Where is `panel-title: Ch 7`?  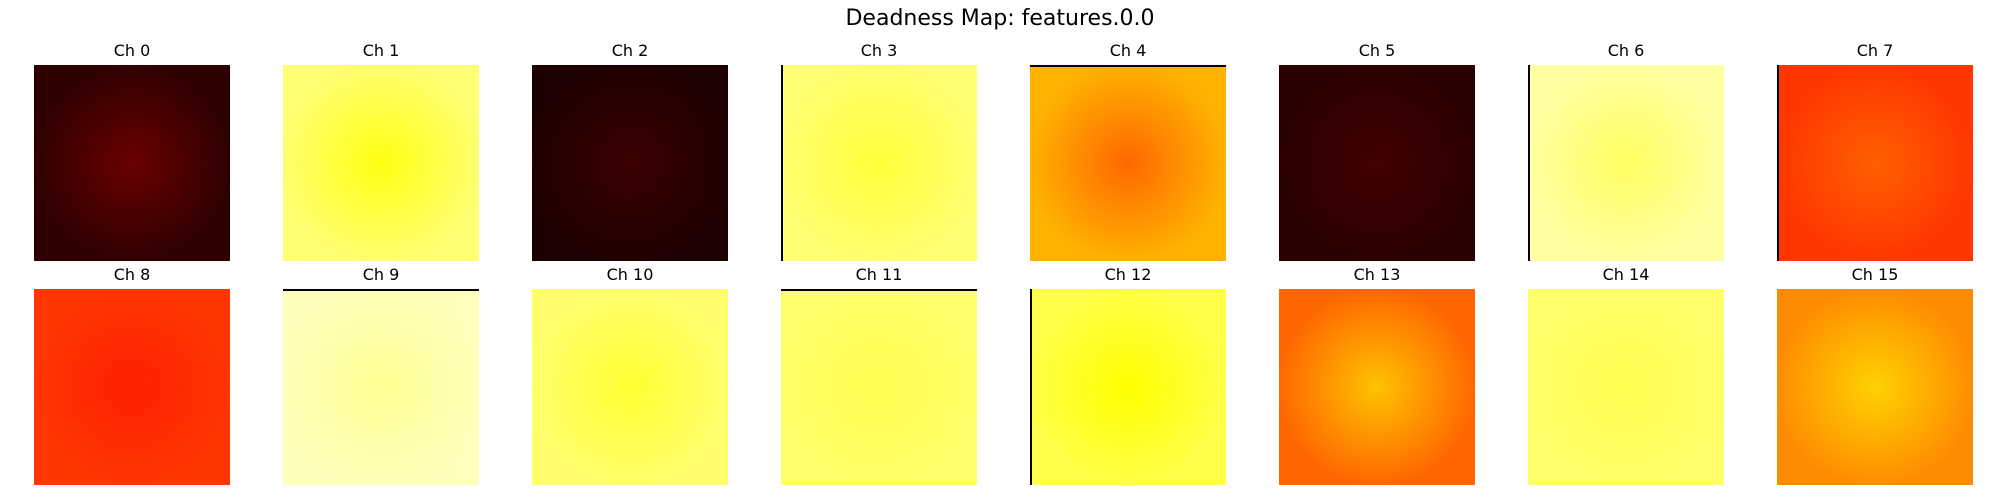 panel-title: Ch 7 is located at coordinates (1875, 50).